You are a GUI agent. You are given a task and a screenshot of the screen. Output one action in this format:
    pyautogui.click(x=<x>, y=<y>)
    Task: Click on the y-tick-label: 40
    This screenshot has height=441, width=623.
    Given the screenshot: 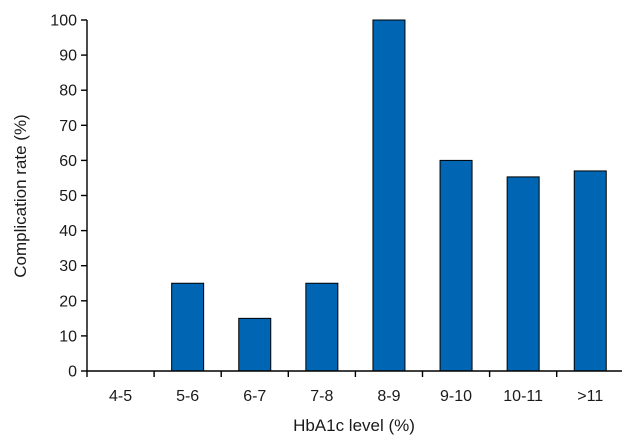 What is the action you would take?
    pyautogui.click(x=68, y=231)
    